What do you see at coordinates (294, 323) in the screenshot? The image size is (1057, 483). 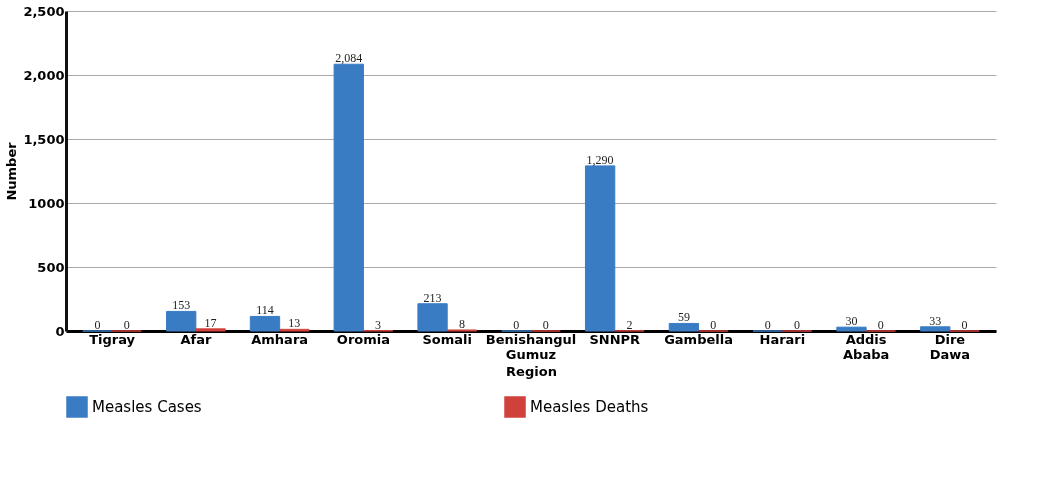 I see `data-label: 13` at bounding box center [294, 323].